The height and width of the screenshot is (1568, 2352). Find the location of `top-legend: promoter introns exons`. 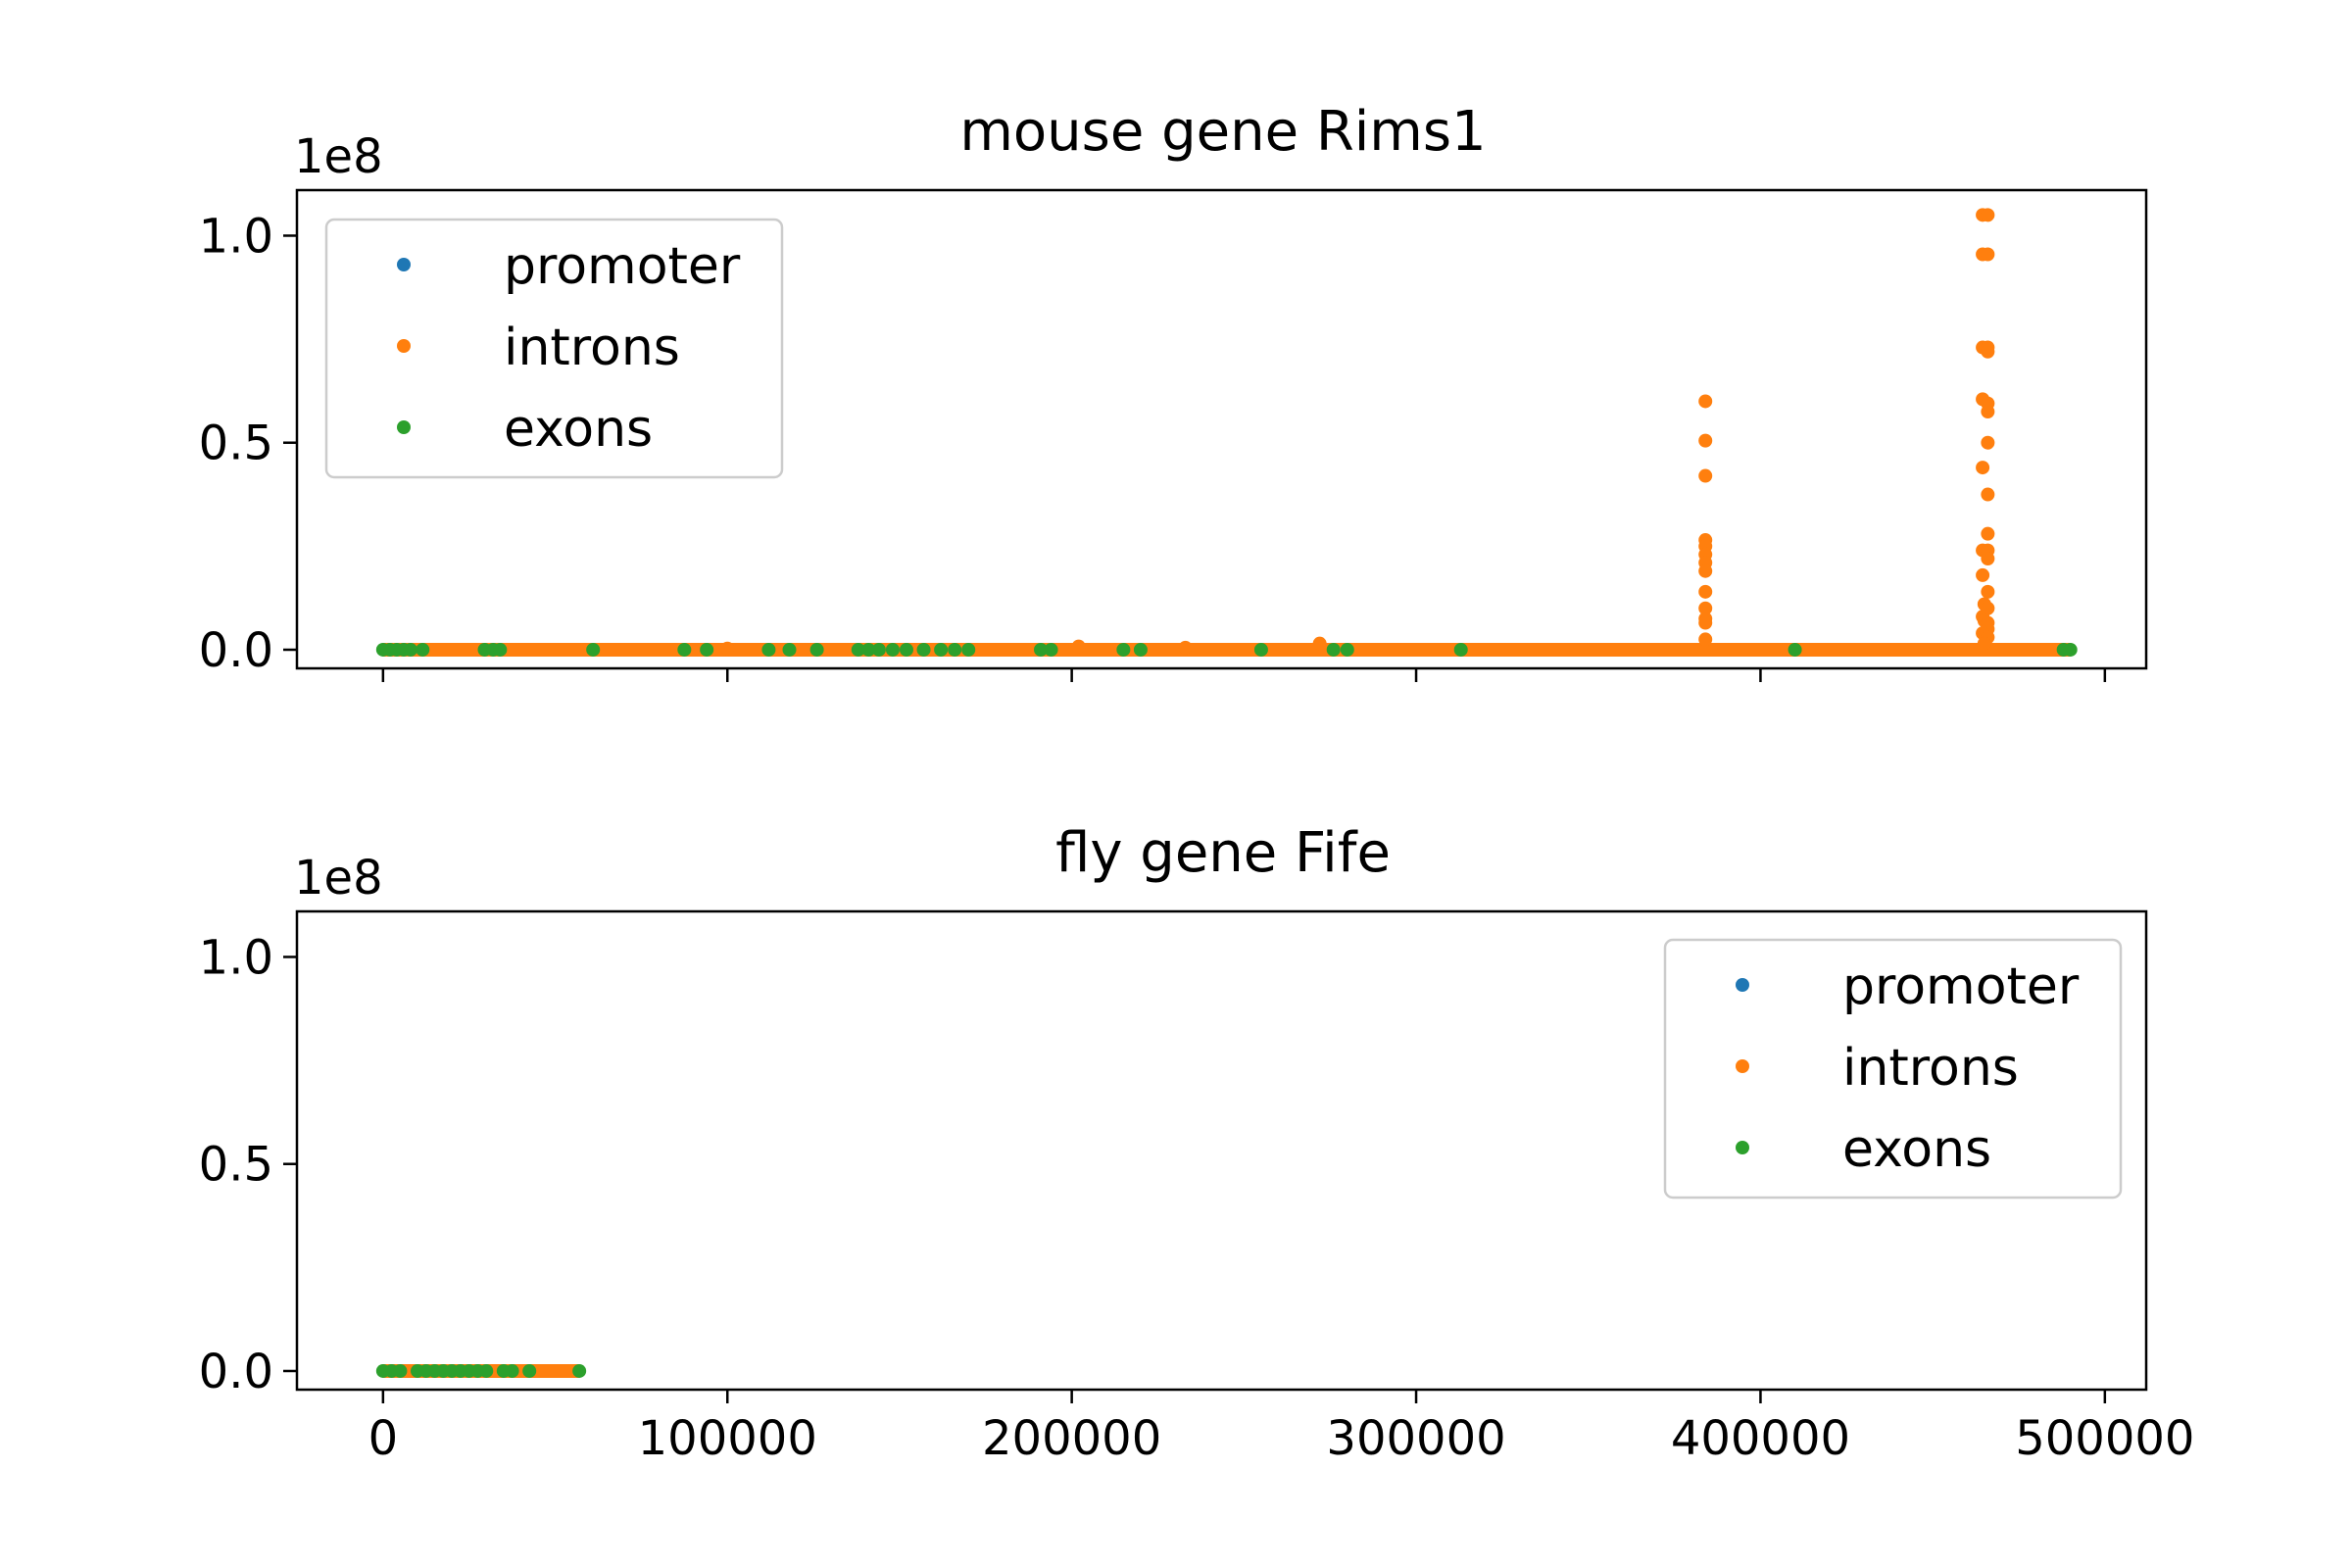

top-legend: promoter introns exons is located at coordinates (554, 348).